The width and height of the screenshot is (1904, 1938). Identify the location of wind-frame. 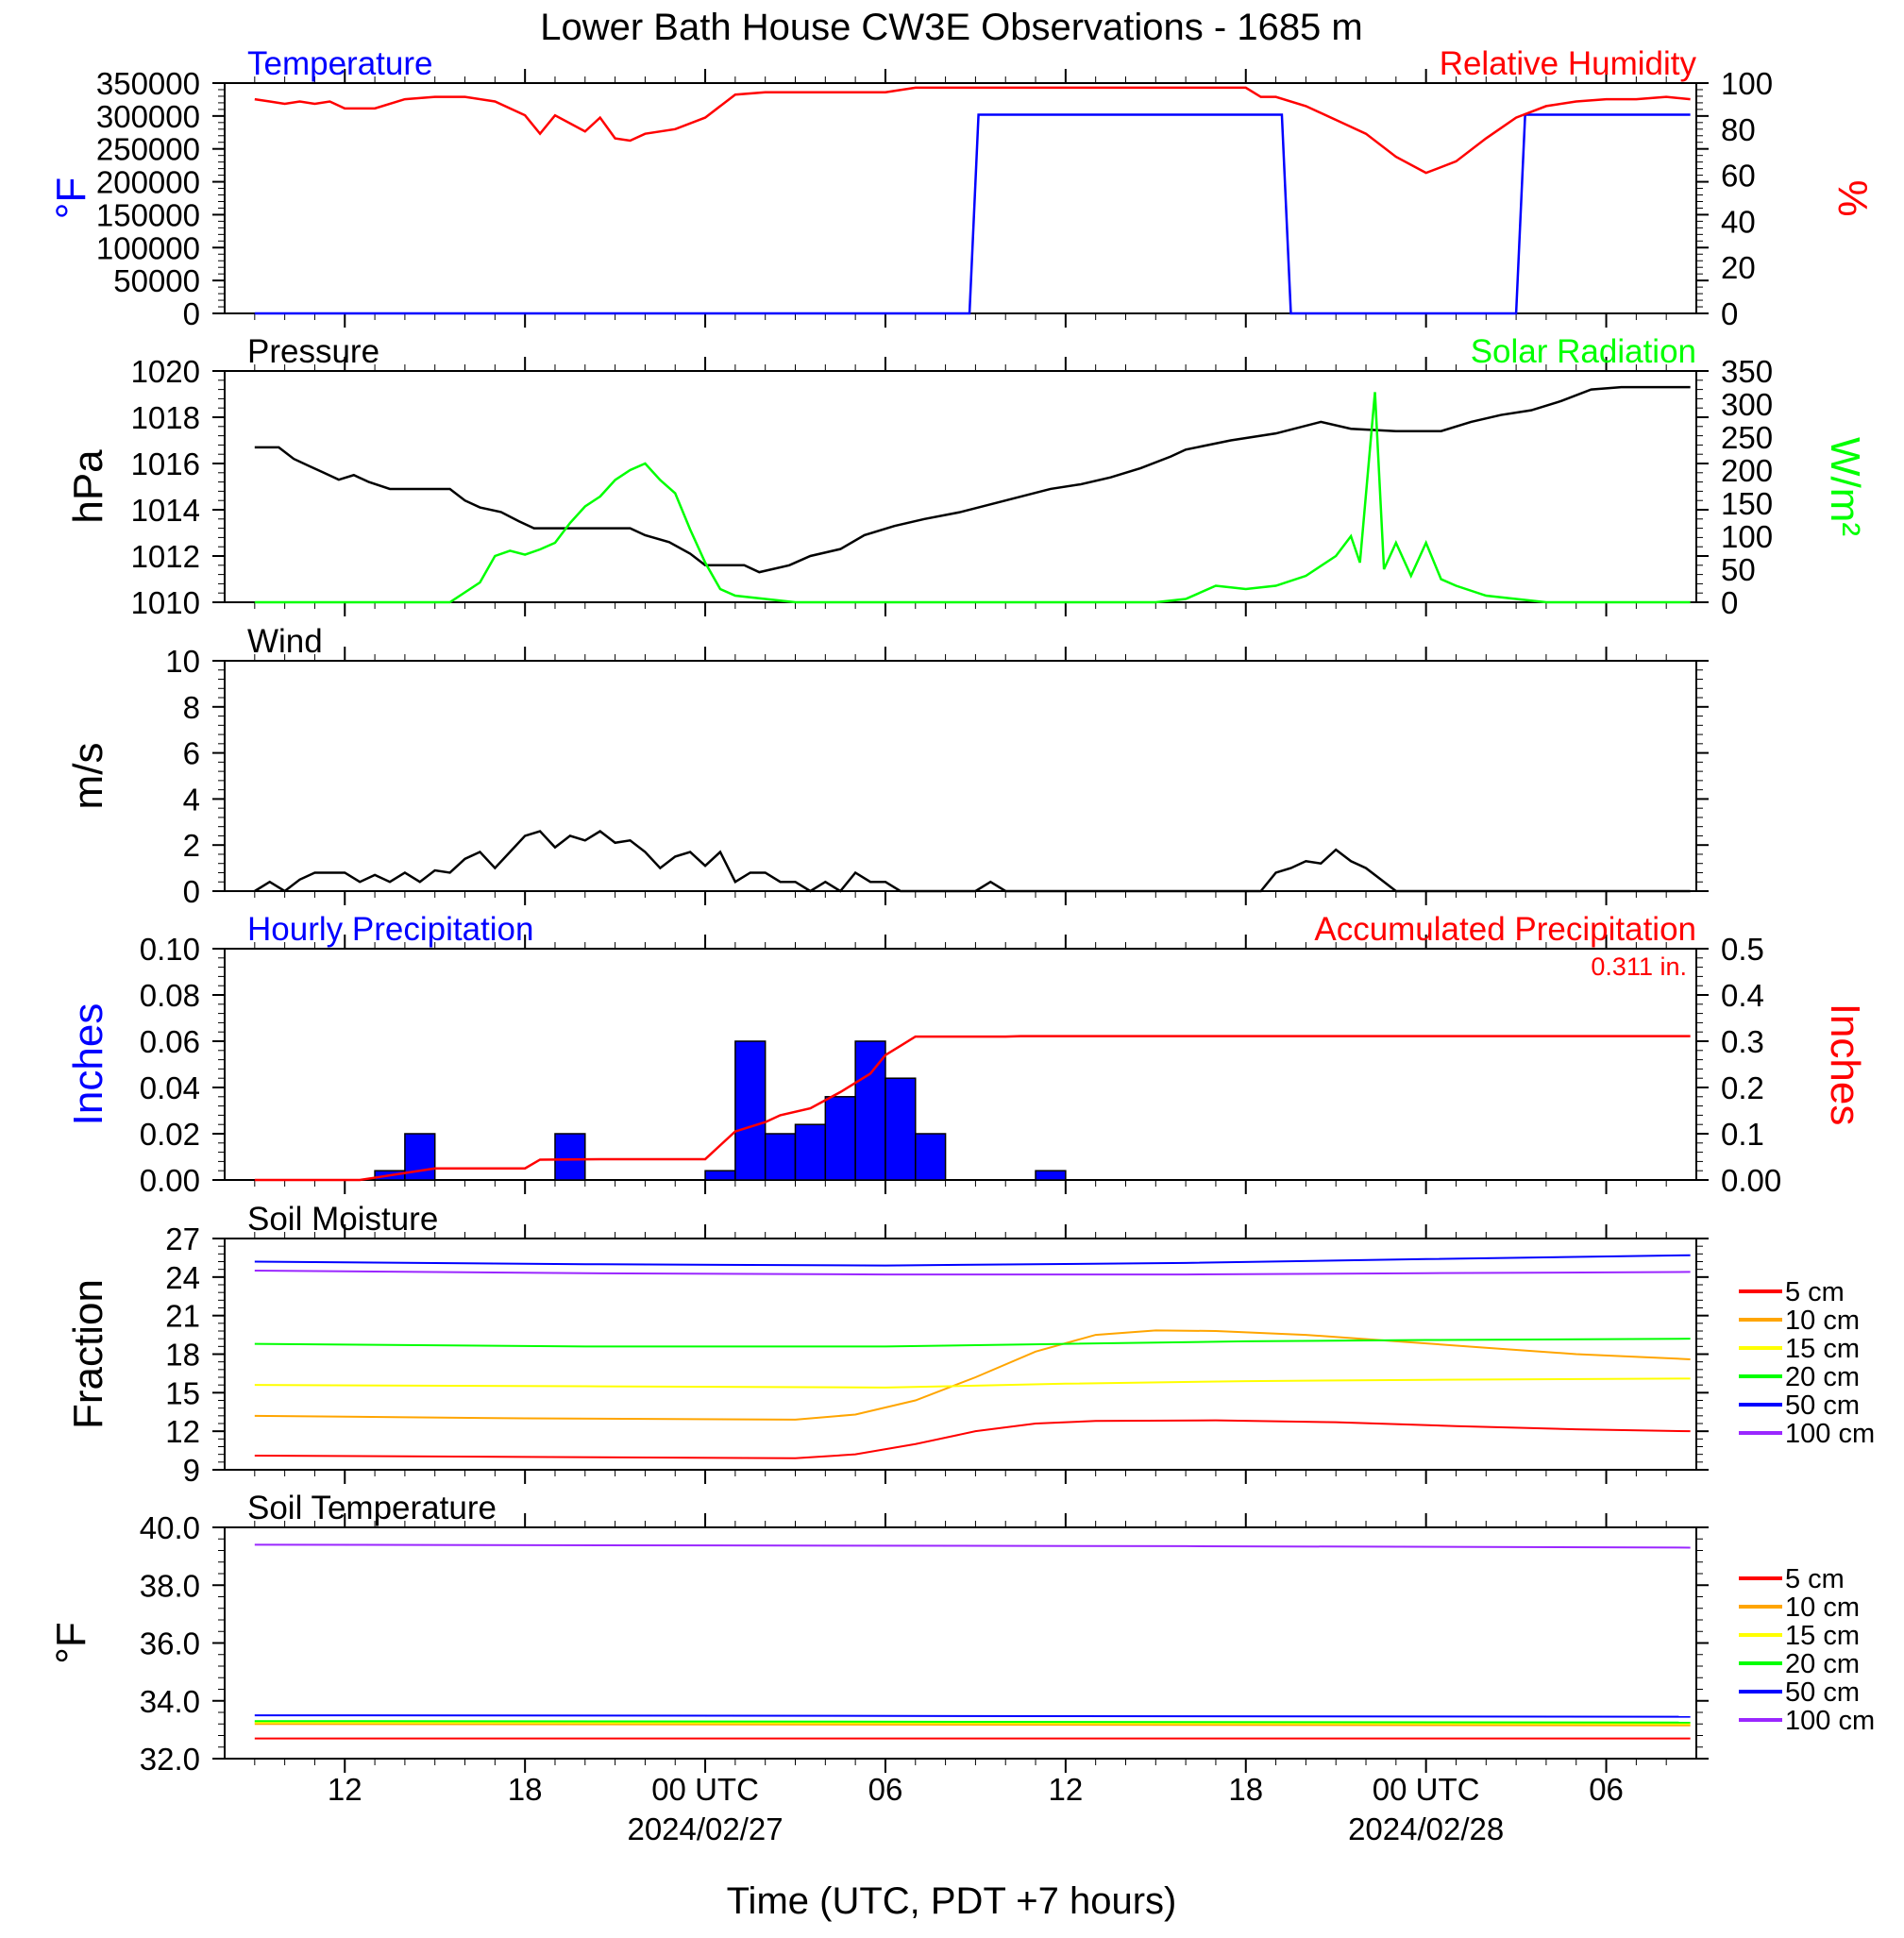
(960, 776).